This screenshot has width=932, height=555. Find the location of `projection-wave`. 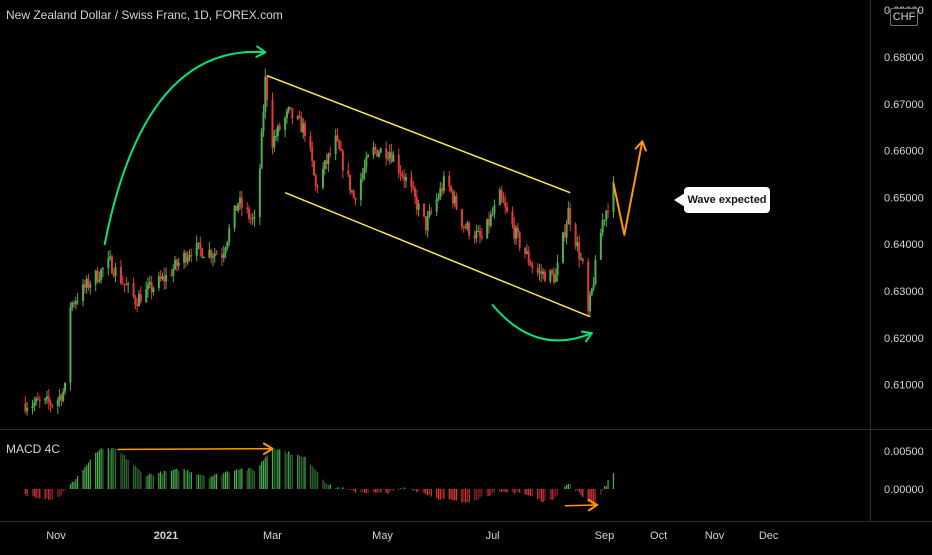

projection-wave is located at coordinates (628, 188).